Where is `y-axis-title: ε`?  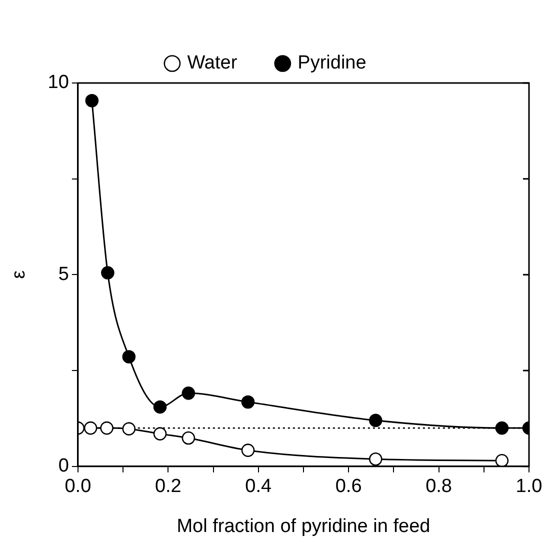
y-axis-title: ε is located at coordinates (19, 274).